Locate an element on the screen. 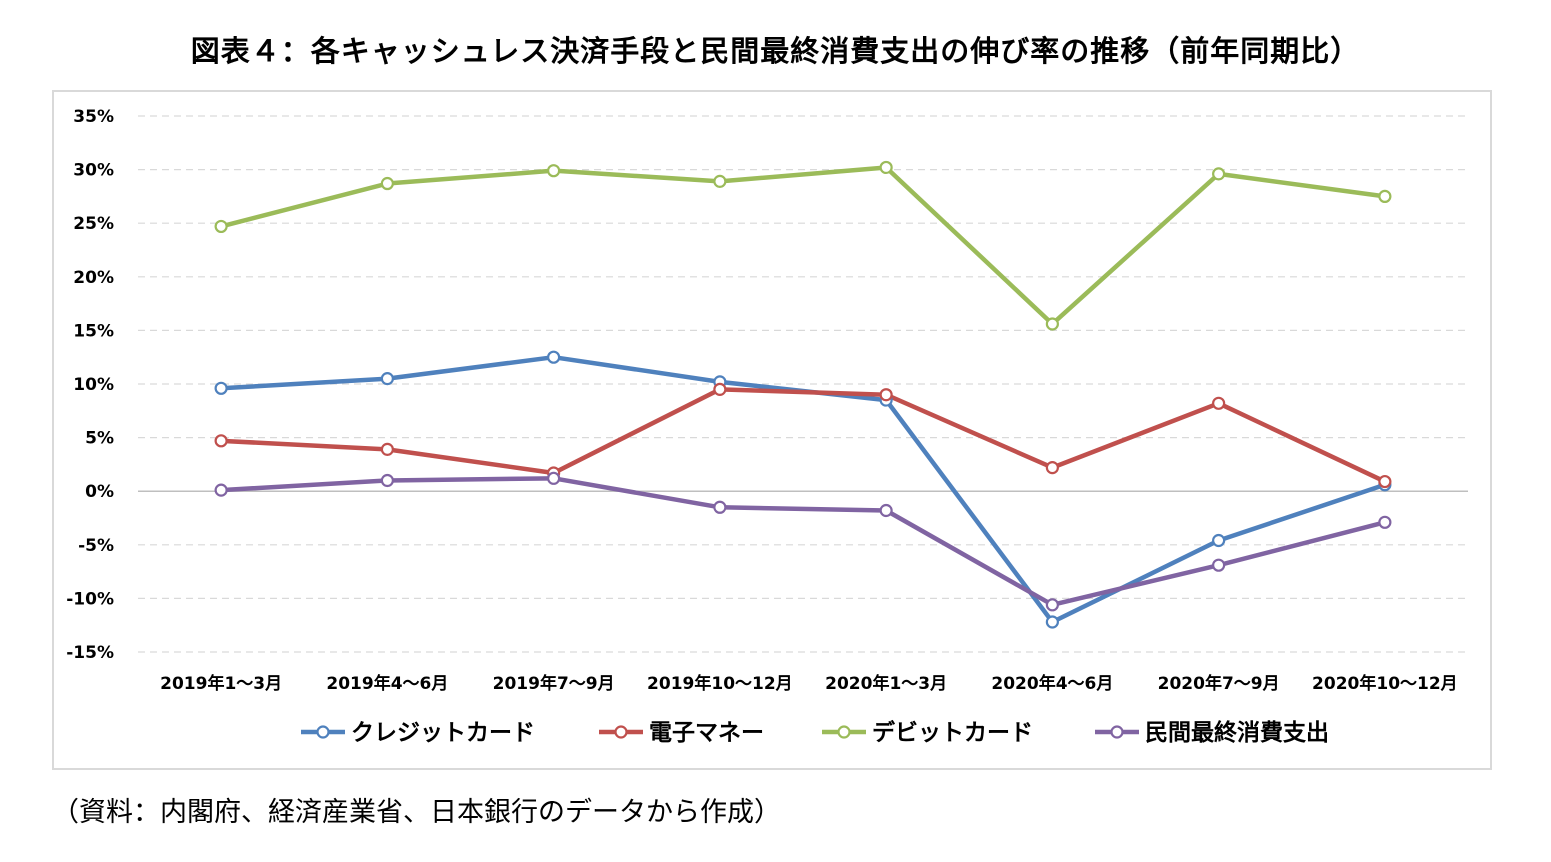 The width and height of the screenshot is (1551, 862). x-tick-label: 2019年4～6月 is located at coordinates (387, 683).